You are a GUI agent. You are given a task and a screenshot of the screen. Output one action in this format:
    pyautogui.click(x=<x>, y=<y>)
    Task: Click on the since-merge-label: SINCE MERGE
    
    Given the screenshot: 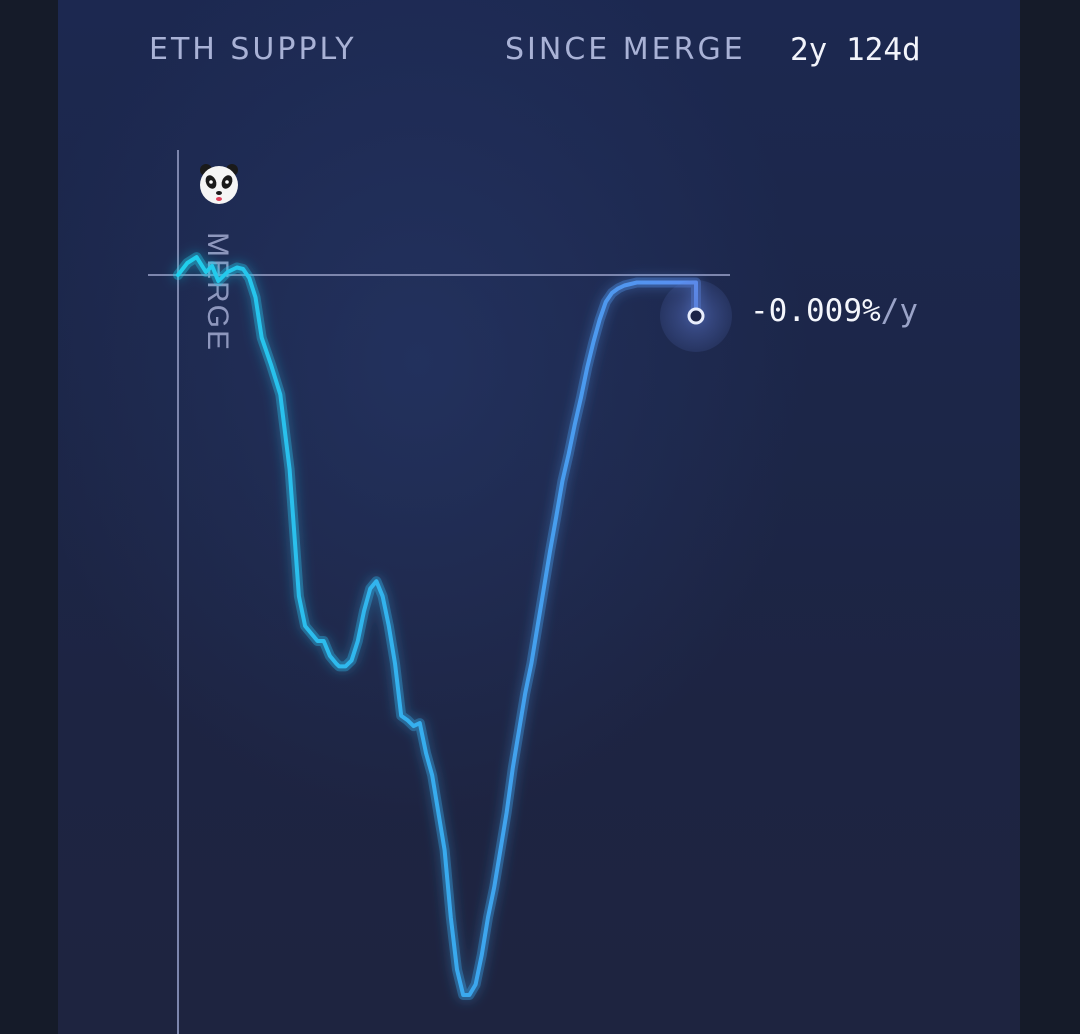 What is the action you would take?
    pyautogui.click(x=625, y=49)
    